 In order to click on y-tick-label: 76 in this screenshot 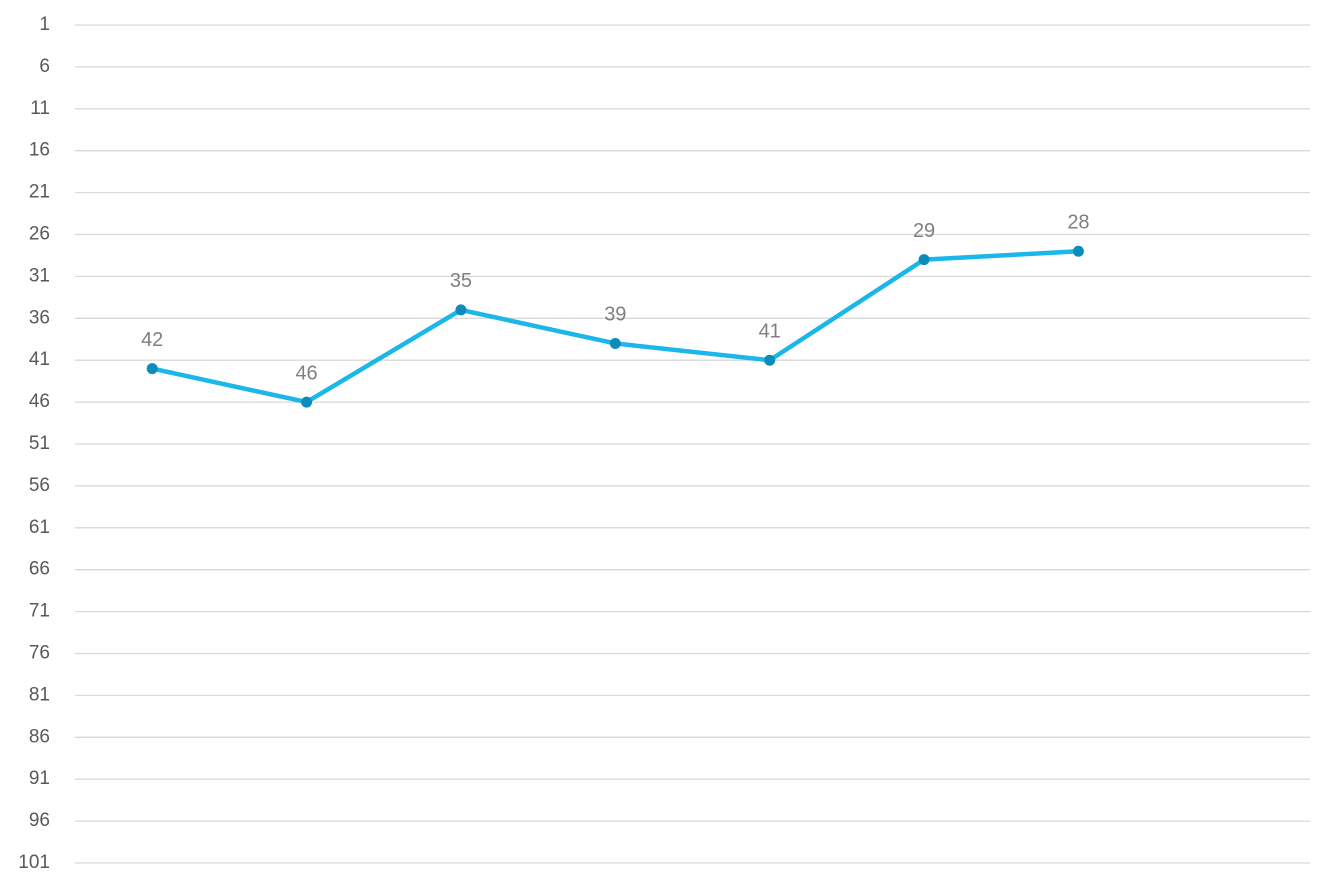, I will do `click(39, 653)`.